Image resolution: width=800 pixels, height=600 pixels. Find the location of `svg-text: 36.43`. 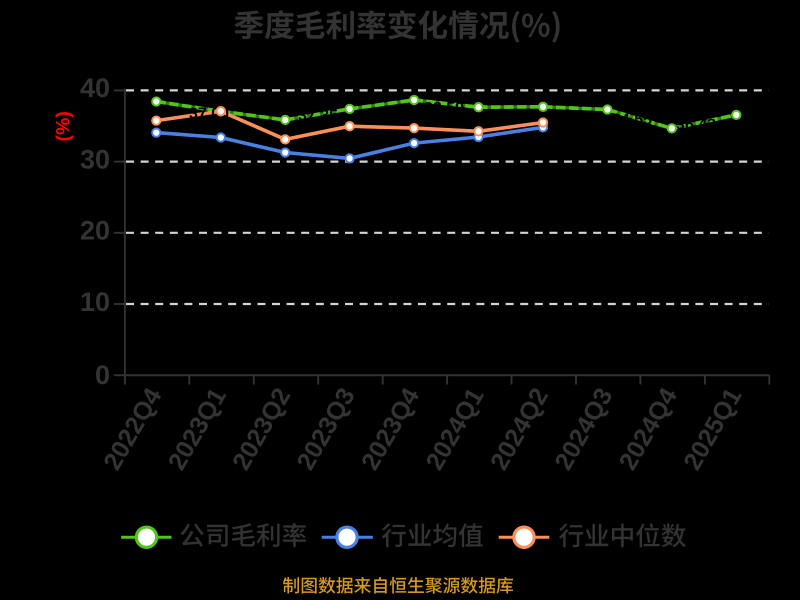

svg-text: 36.43 is located at coordinates (696, 125).